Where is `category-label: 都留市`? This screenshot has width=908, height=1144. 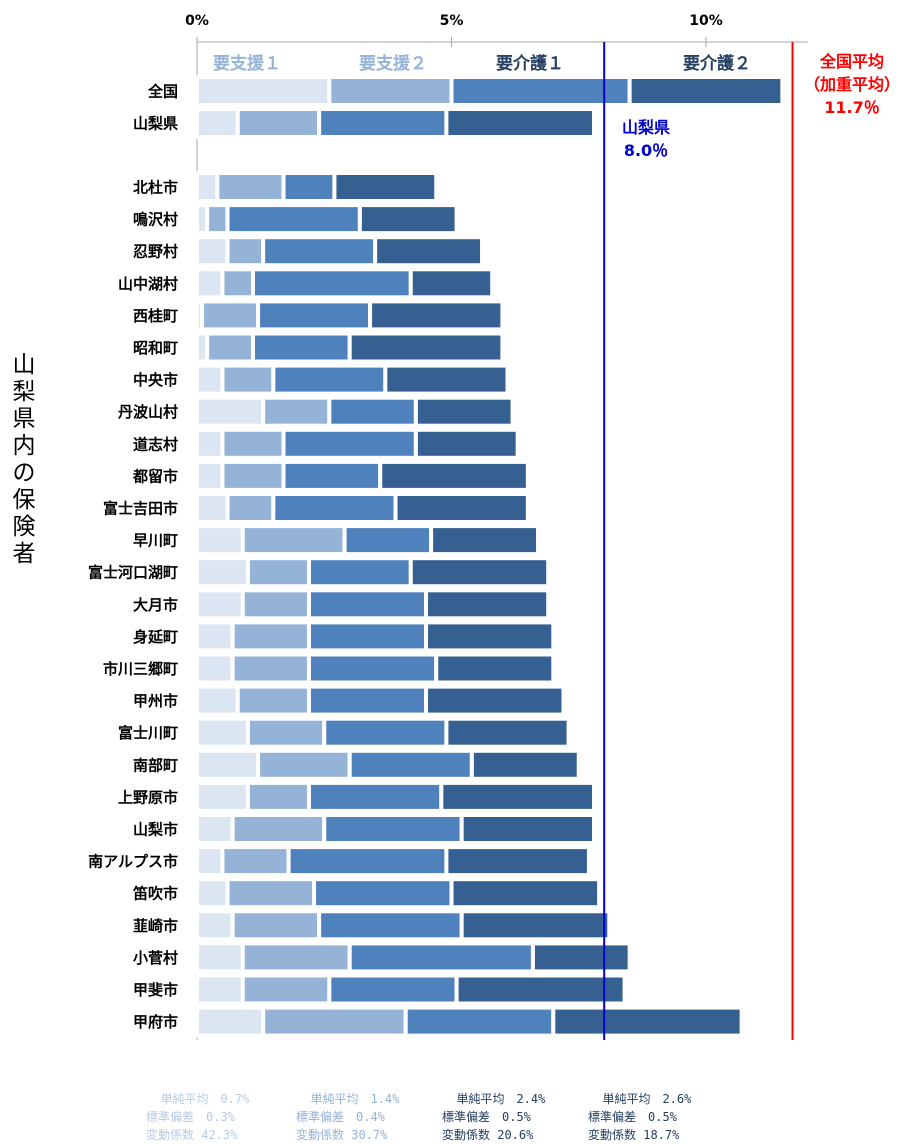
category-label: 都留市 is located at coordinates (155, 476).